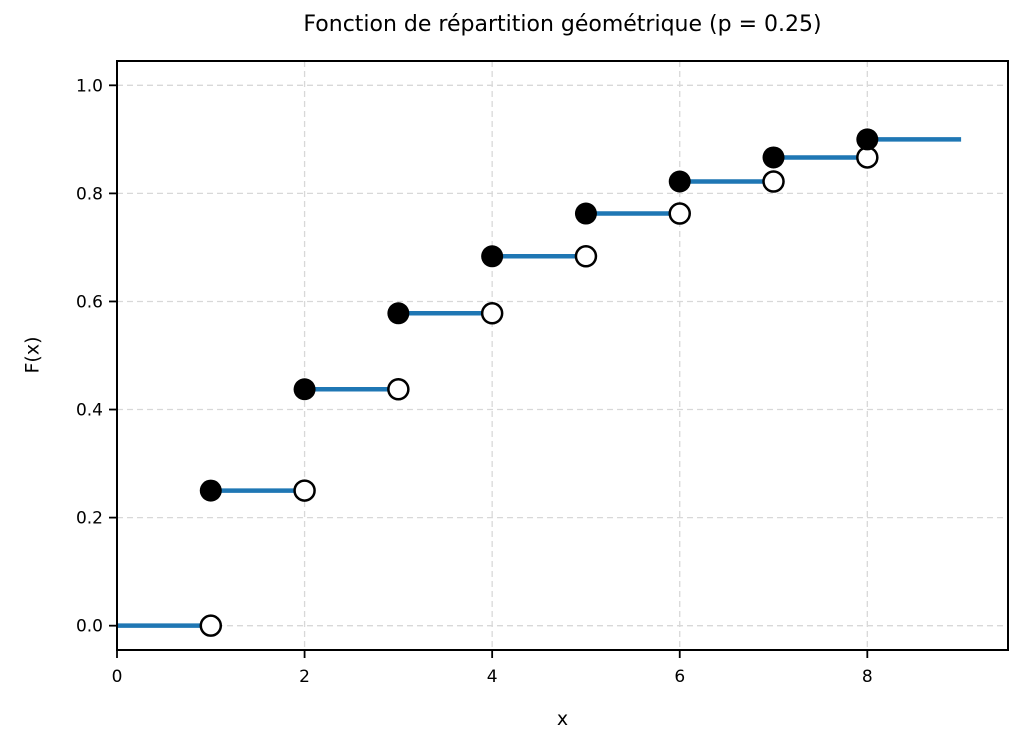 The width and height of the screenshot is (1028, 753). What do you see at coordinates (89, 627) in the screenshot?
I see `y-tick-label: 0.0` at bounding box center [89, 627].